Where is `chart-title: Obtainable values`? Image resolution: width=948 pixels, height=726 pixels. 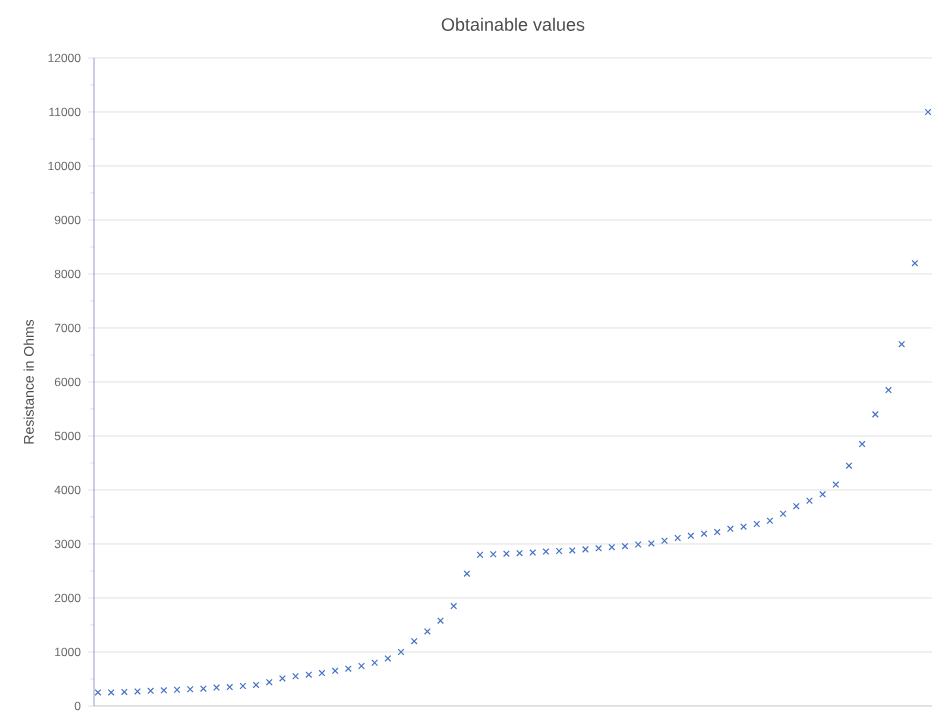
chart-title: Obtainable values is located at coordinates (513, 24).